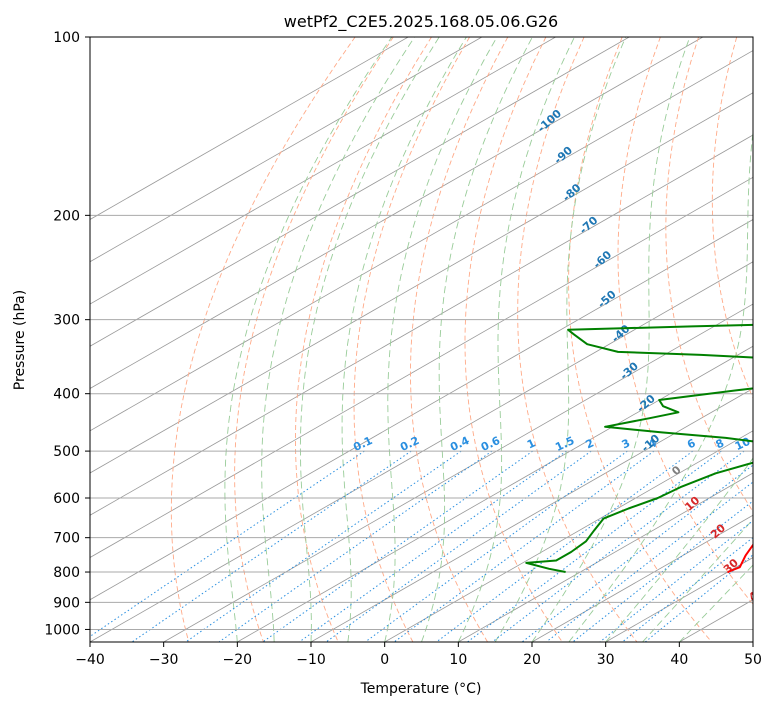 The image size is (775, 708). Describe the element at coordinates (90, 660) in the screenshot. I see `x-tick-label: −40` at that location.